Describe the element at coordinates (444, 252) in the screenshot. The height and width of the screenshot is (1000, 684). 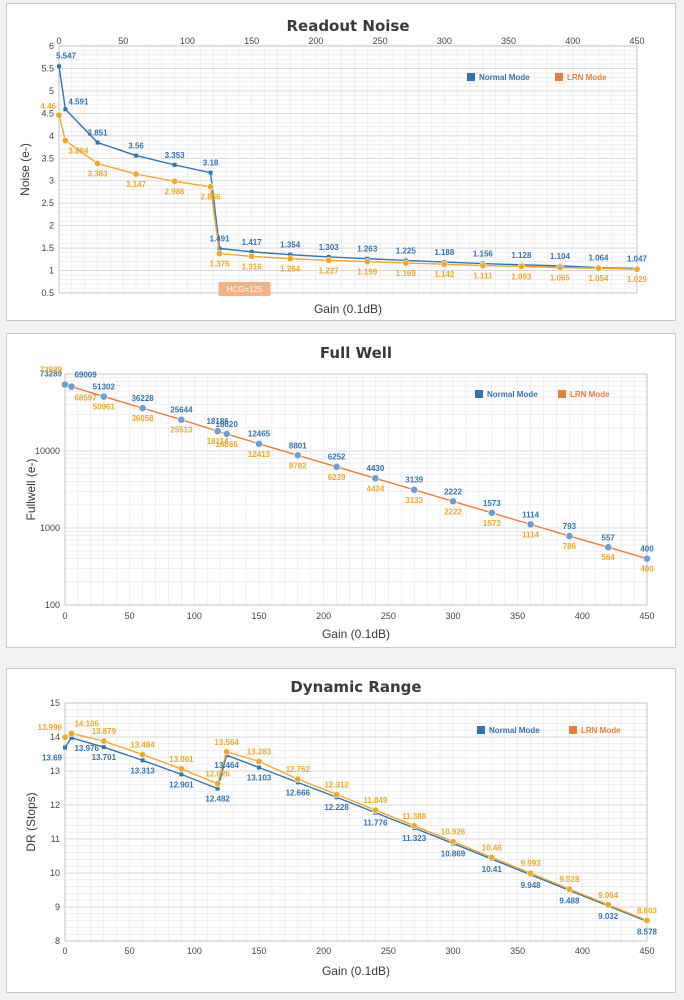
I see `normal-data-label: 1.188` at that location.